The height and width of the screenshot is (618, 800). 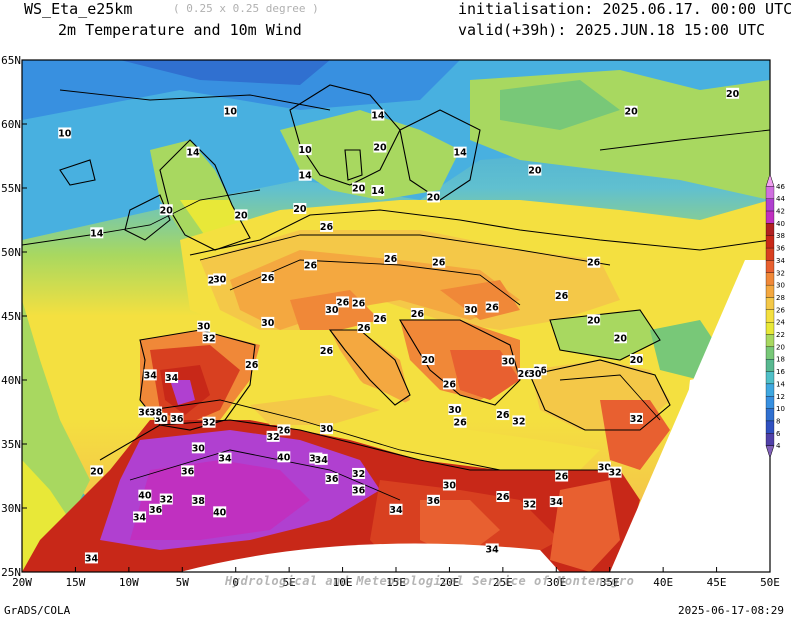 I want to click on colorbar-label: 46, so click(x=780, y=187).